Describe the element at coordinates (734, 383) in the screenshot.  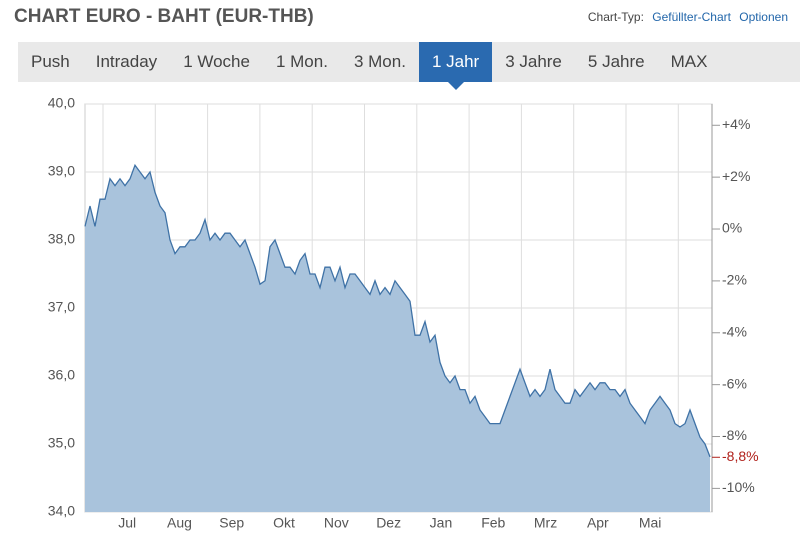
I see `y2-tick-label: -6%` at that location.